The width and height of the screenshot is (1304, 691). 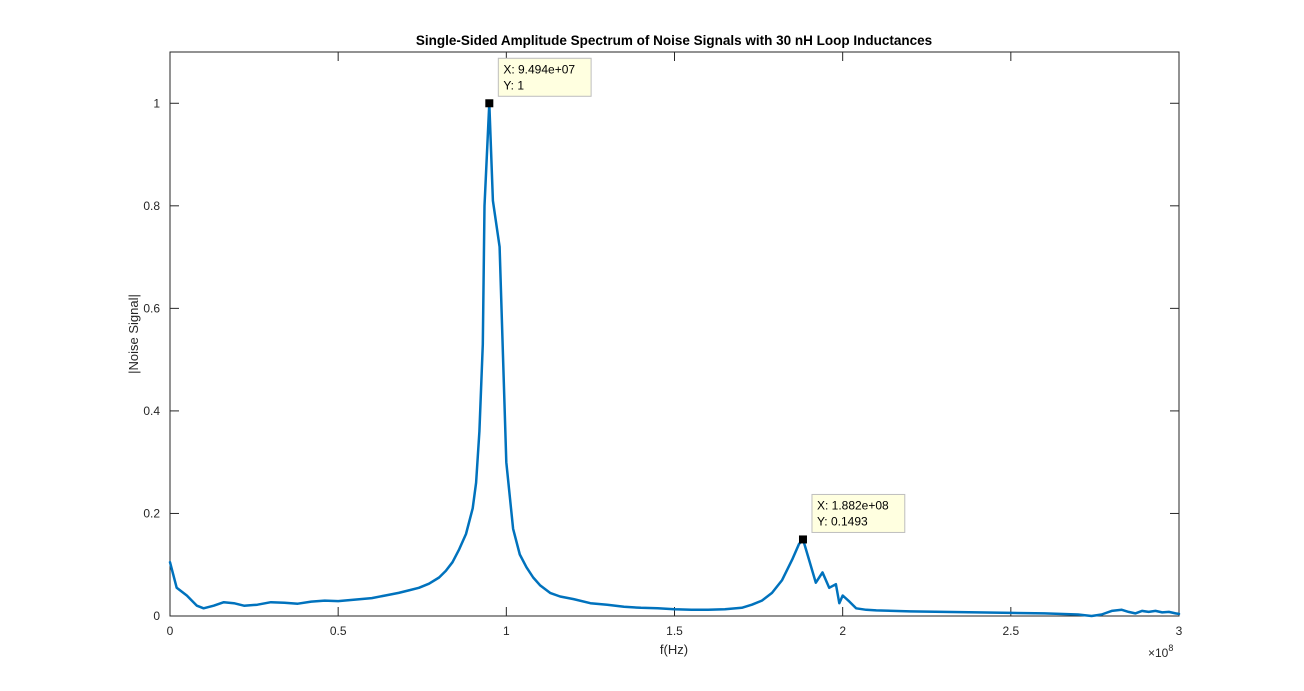 I want to click on y-tick-label: 0.6, so click(x=151, y=308).